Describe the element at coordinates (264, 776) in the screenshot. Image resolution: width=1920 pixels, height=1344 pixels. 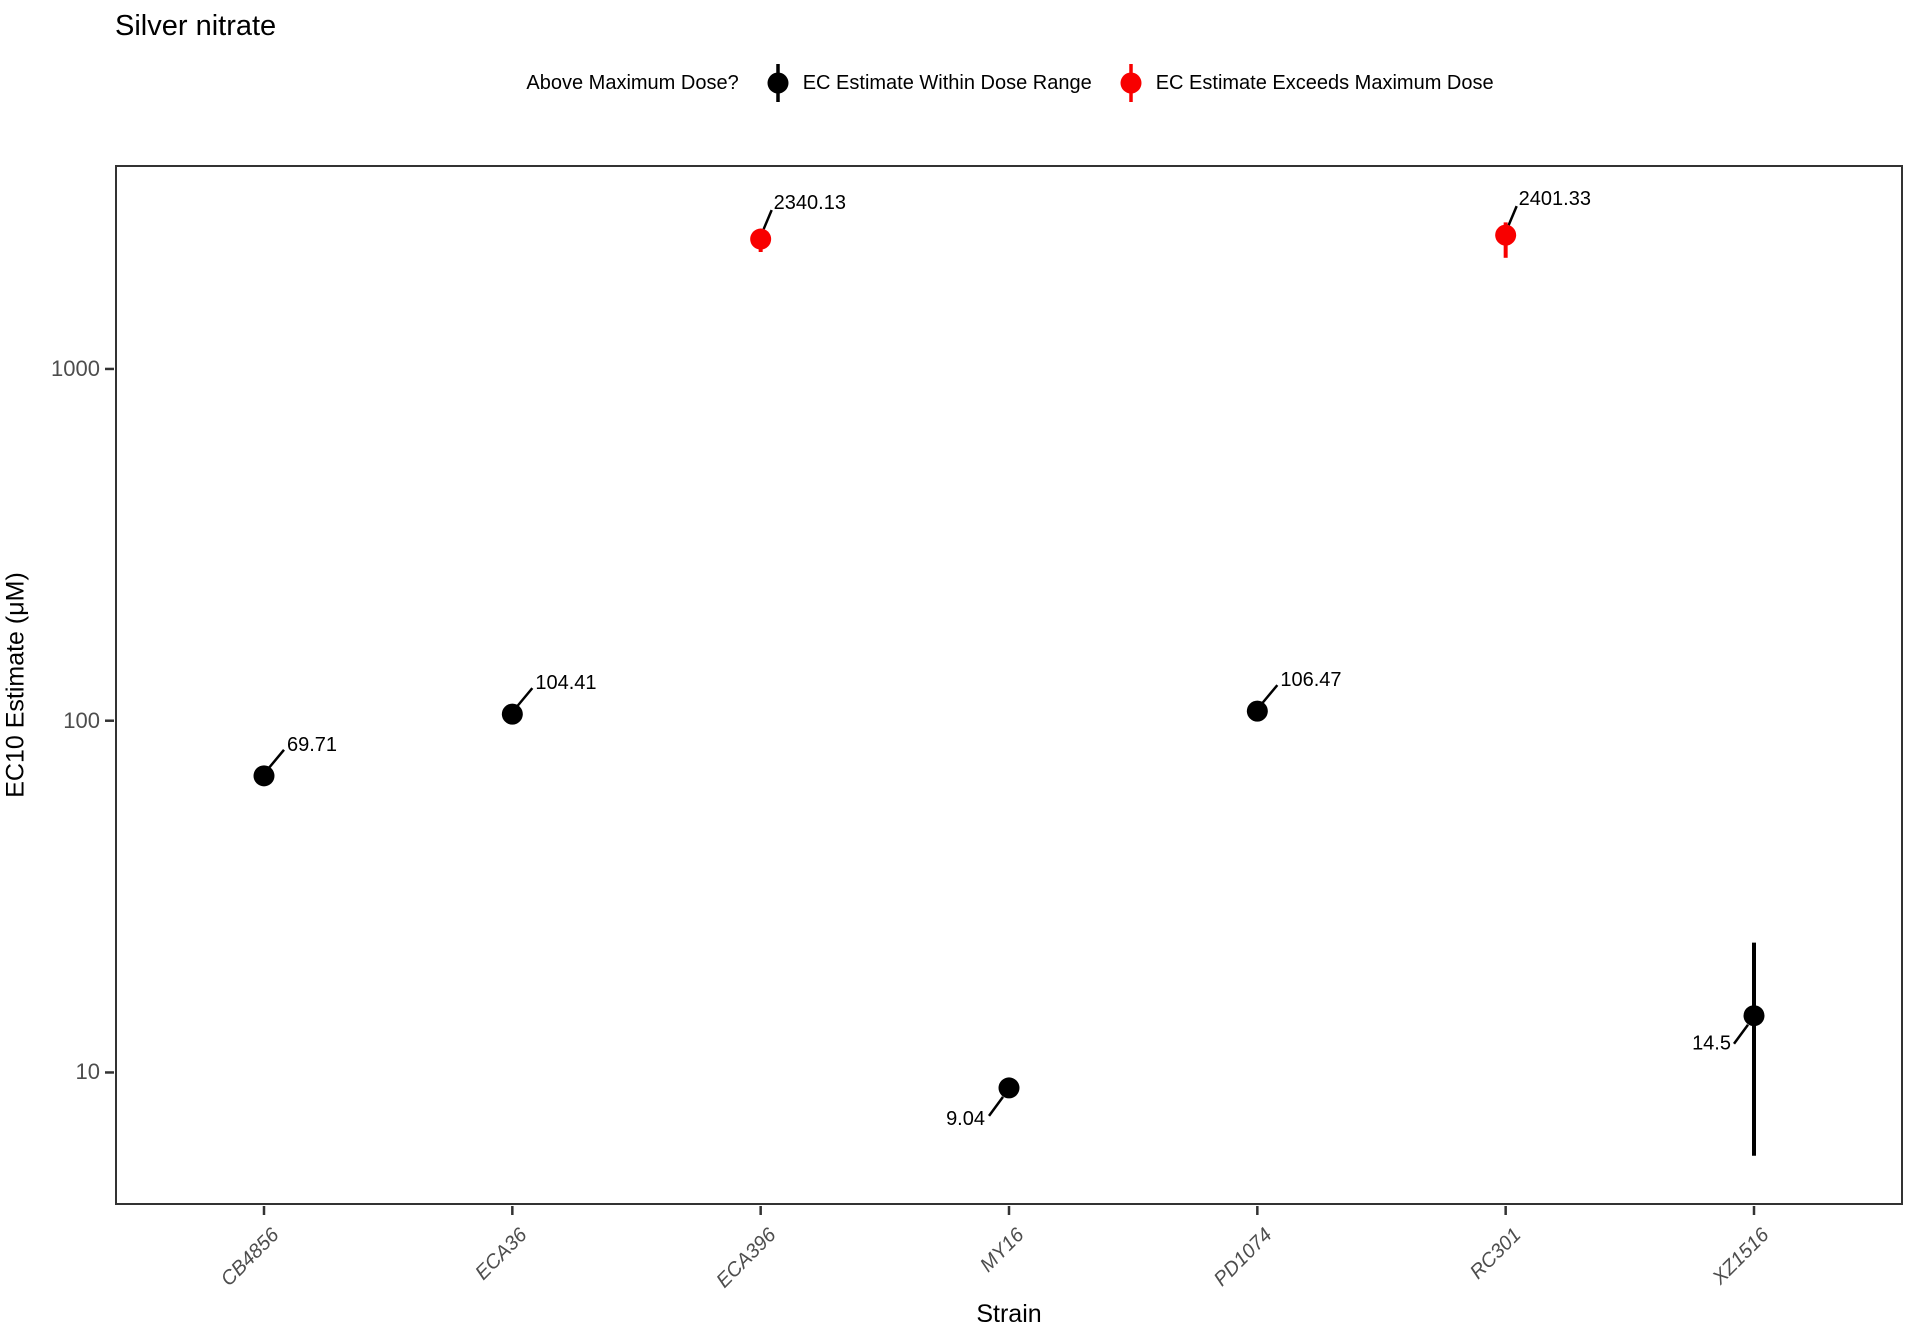
I see `data-point-CB4856` at that location.